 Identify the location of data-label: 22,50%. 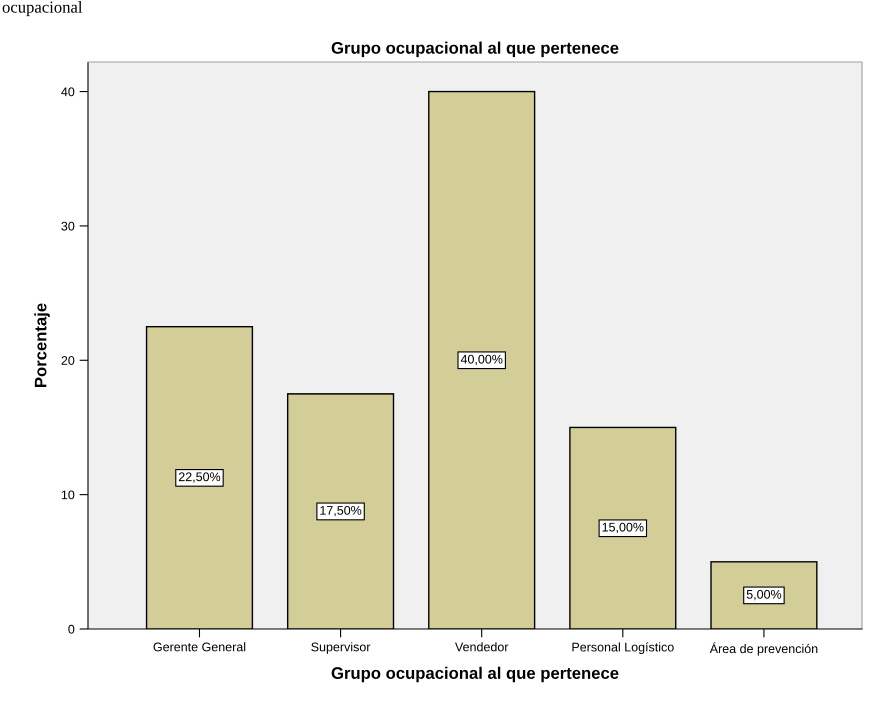
(199, 477).